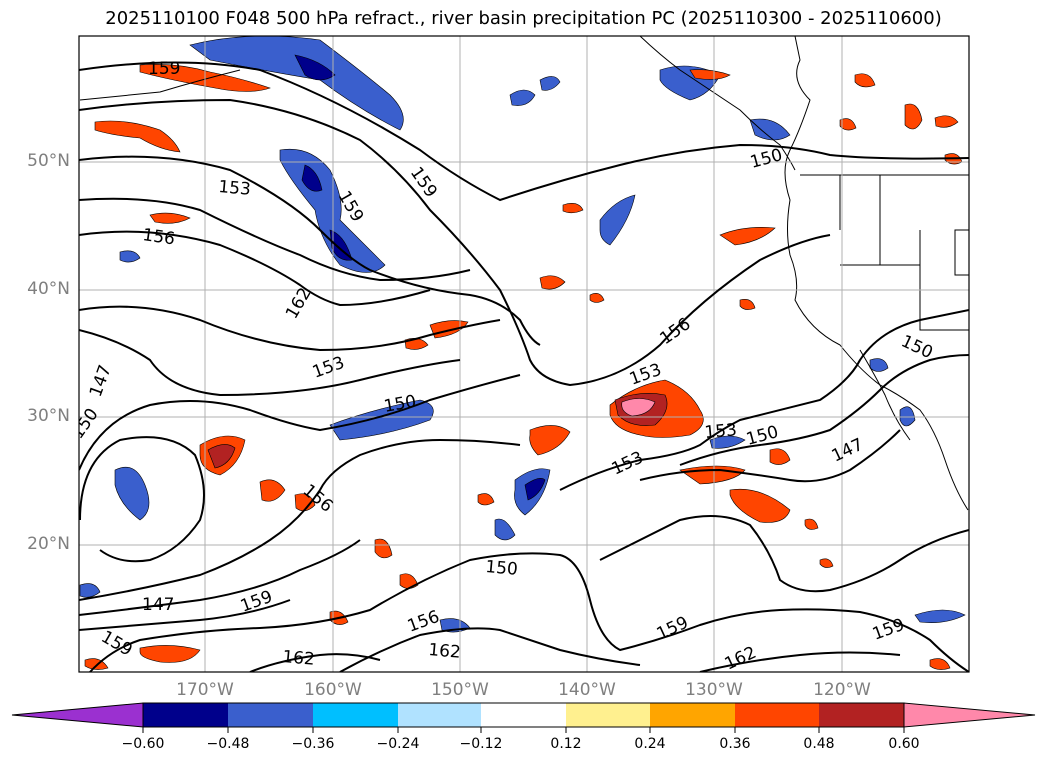 This screenshot has height=765, width=1047. I want to click on lat-label: 30°N, so click(48, 416).